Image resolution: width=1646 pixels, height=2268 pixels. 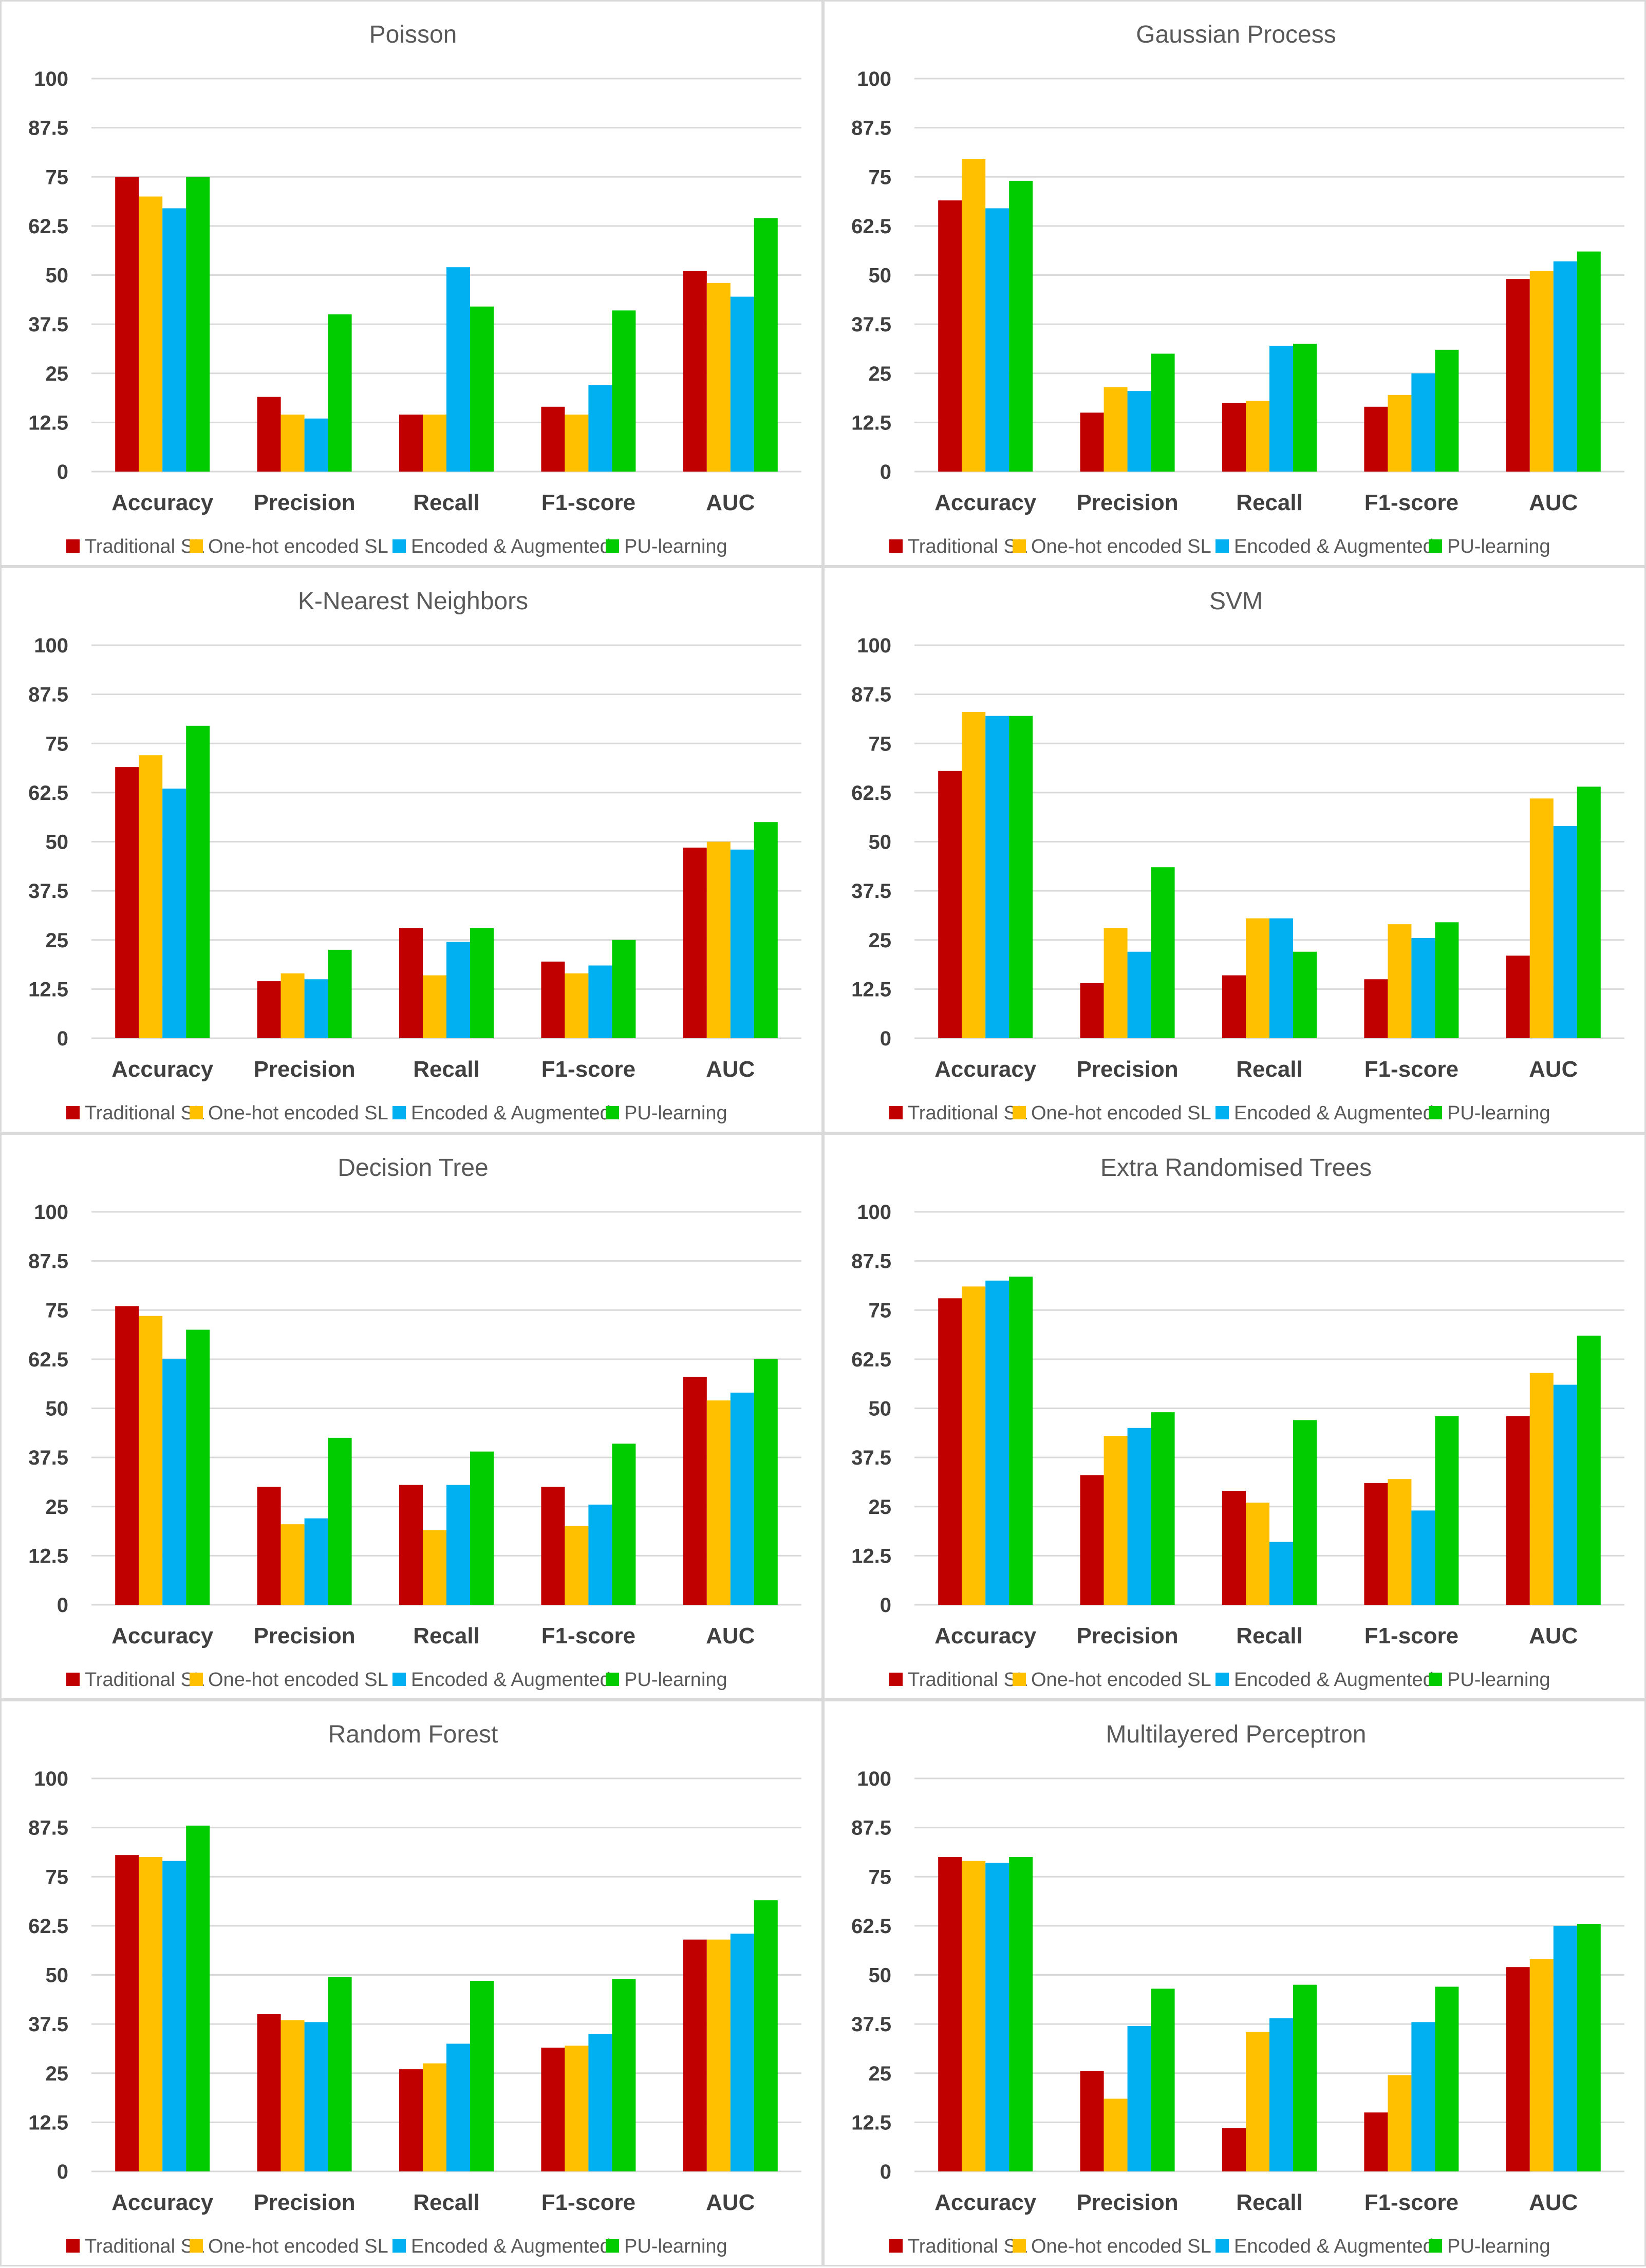 I want to click on bar-one-hot-encoded-sl-auc, so click(x=1541, y=2065).